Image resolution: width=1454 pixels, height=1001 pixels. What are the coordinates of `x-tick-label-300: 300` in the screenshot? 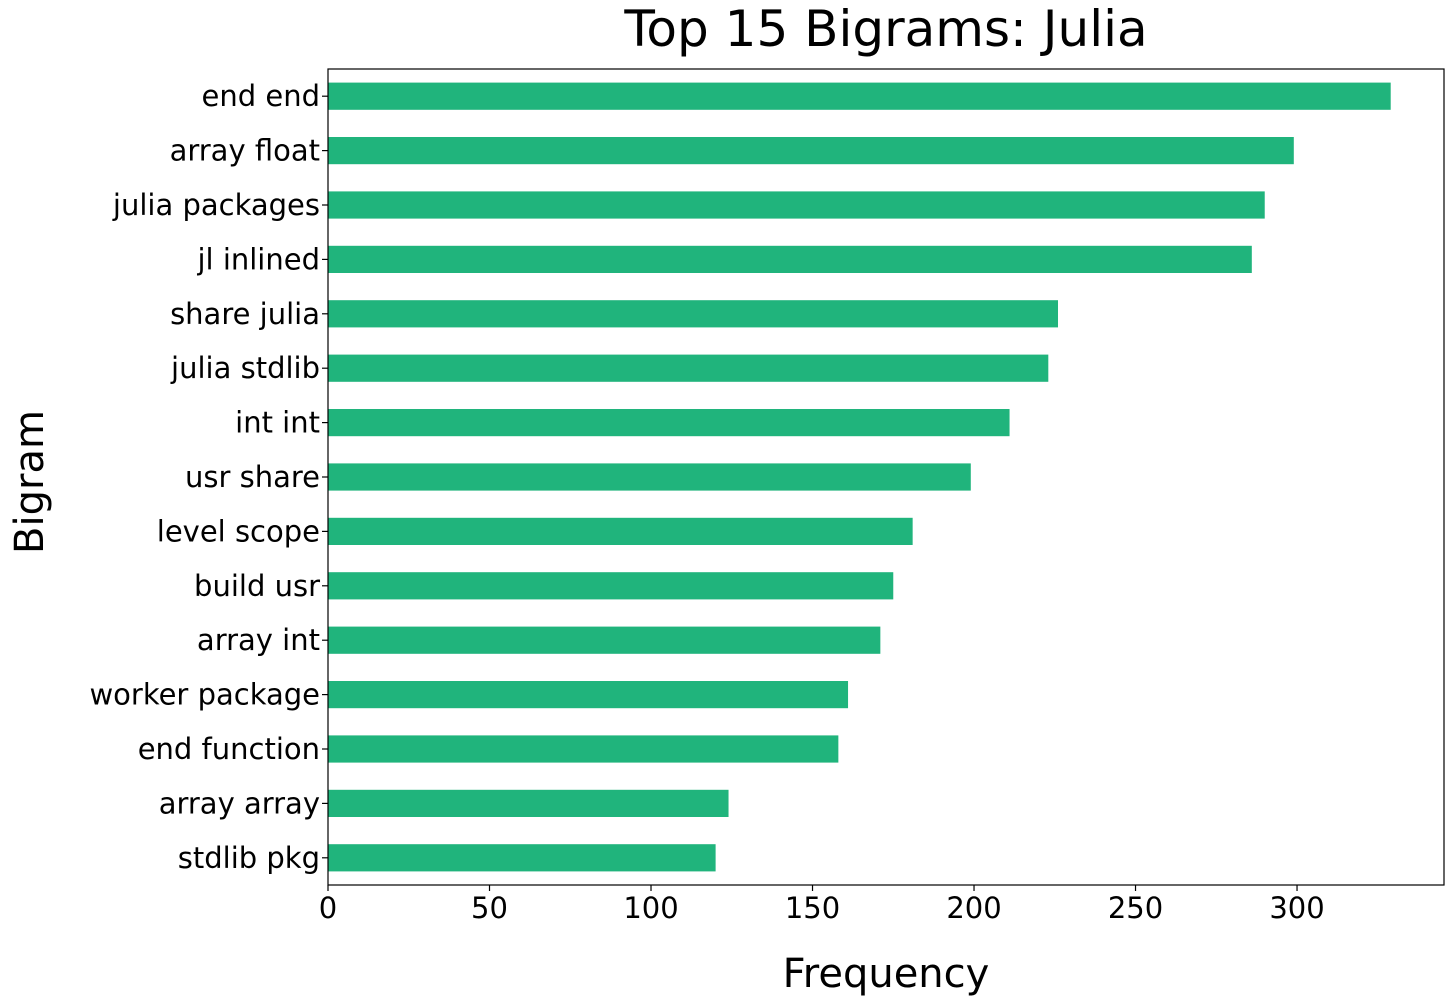 It's located at (1296, 908).